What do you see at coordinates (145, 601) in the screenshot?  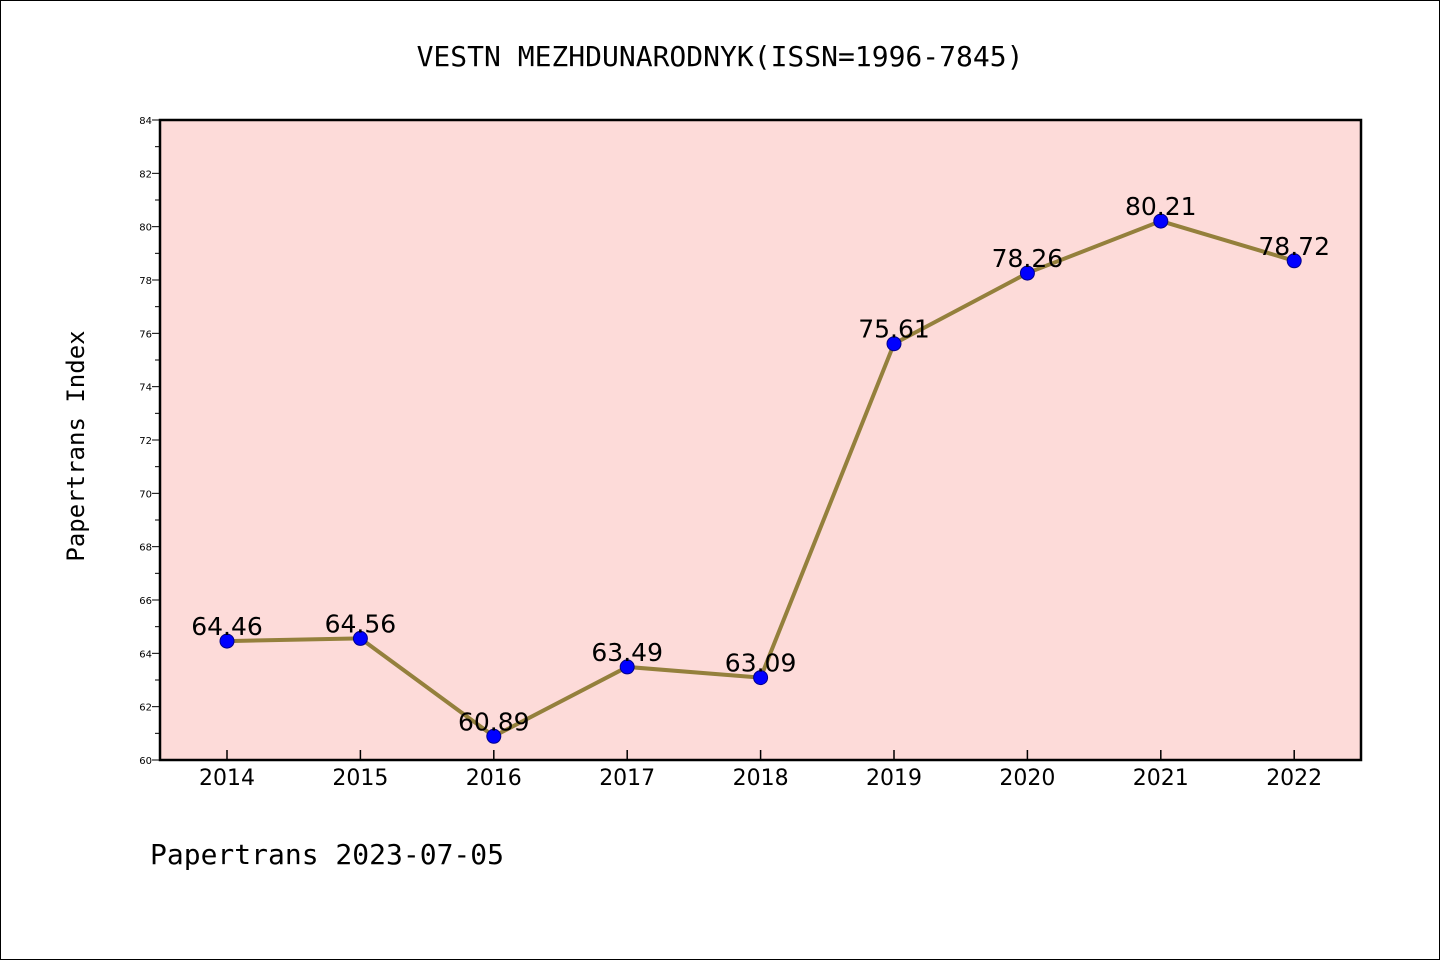 I see `y-tick-label: 66` at bounding box center [145, 601].